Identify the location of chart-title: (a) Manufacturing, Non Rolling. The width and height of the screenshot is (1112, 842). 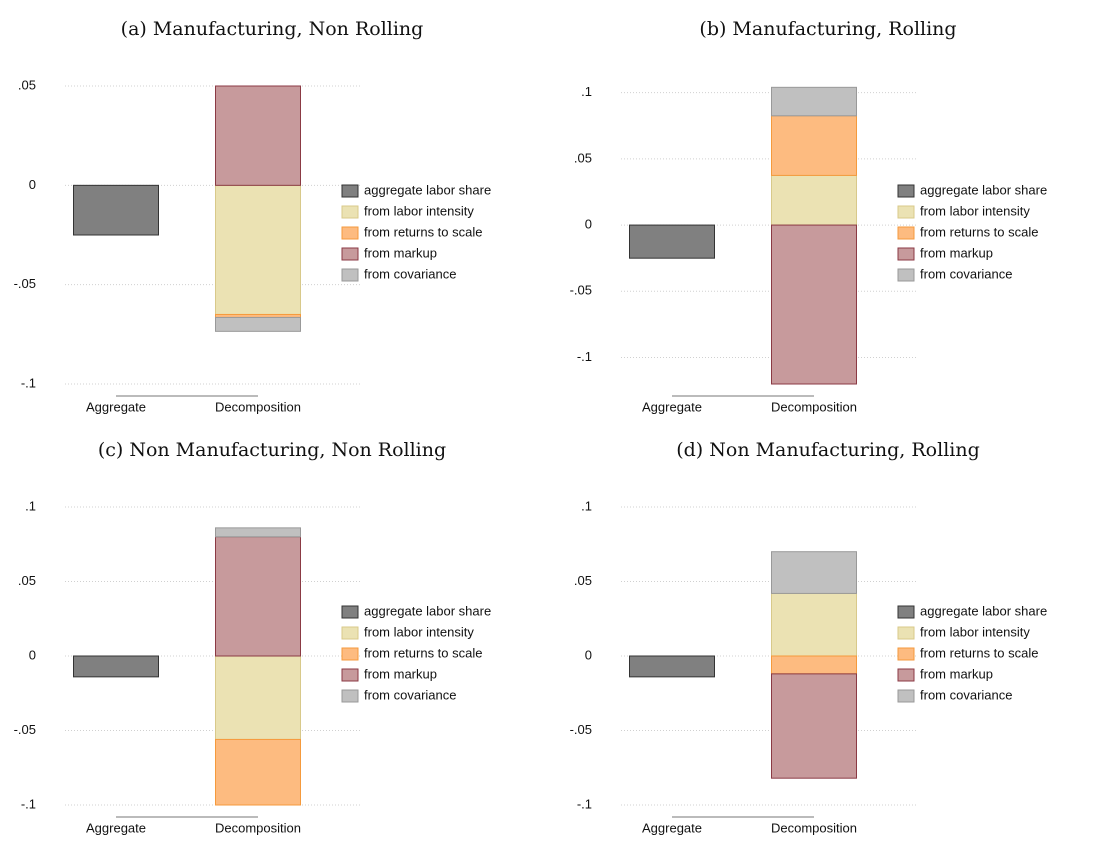
(272, 29).